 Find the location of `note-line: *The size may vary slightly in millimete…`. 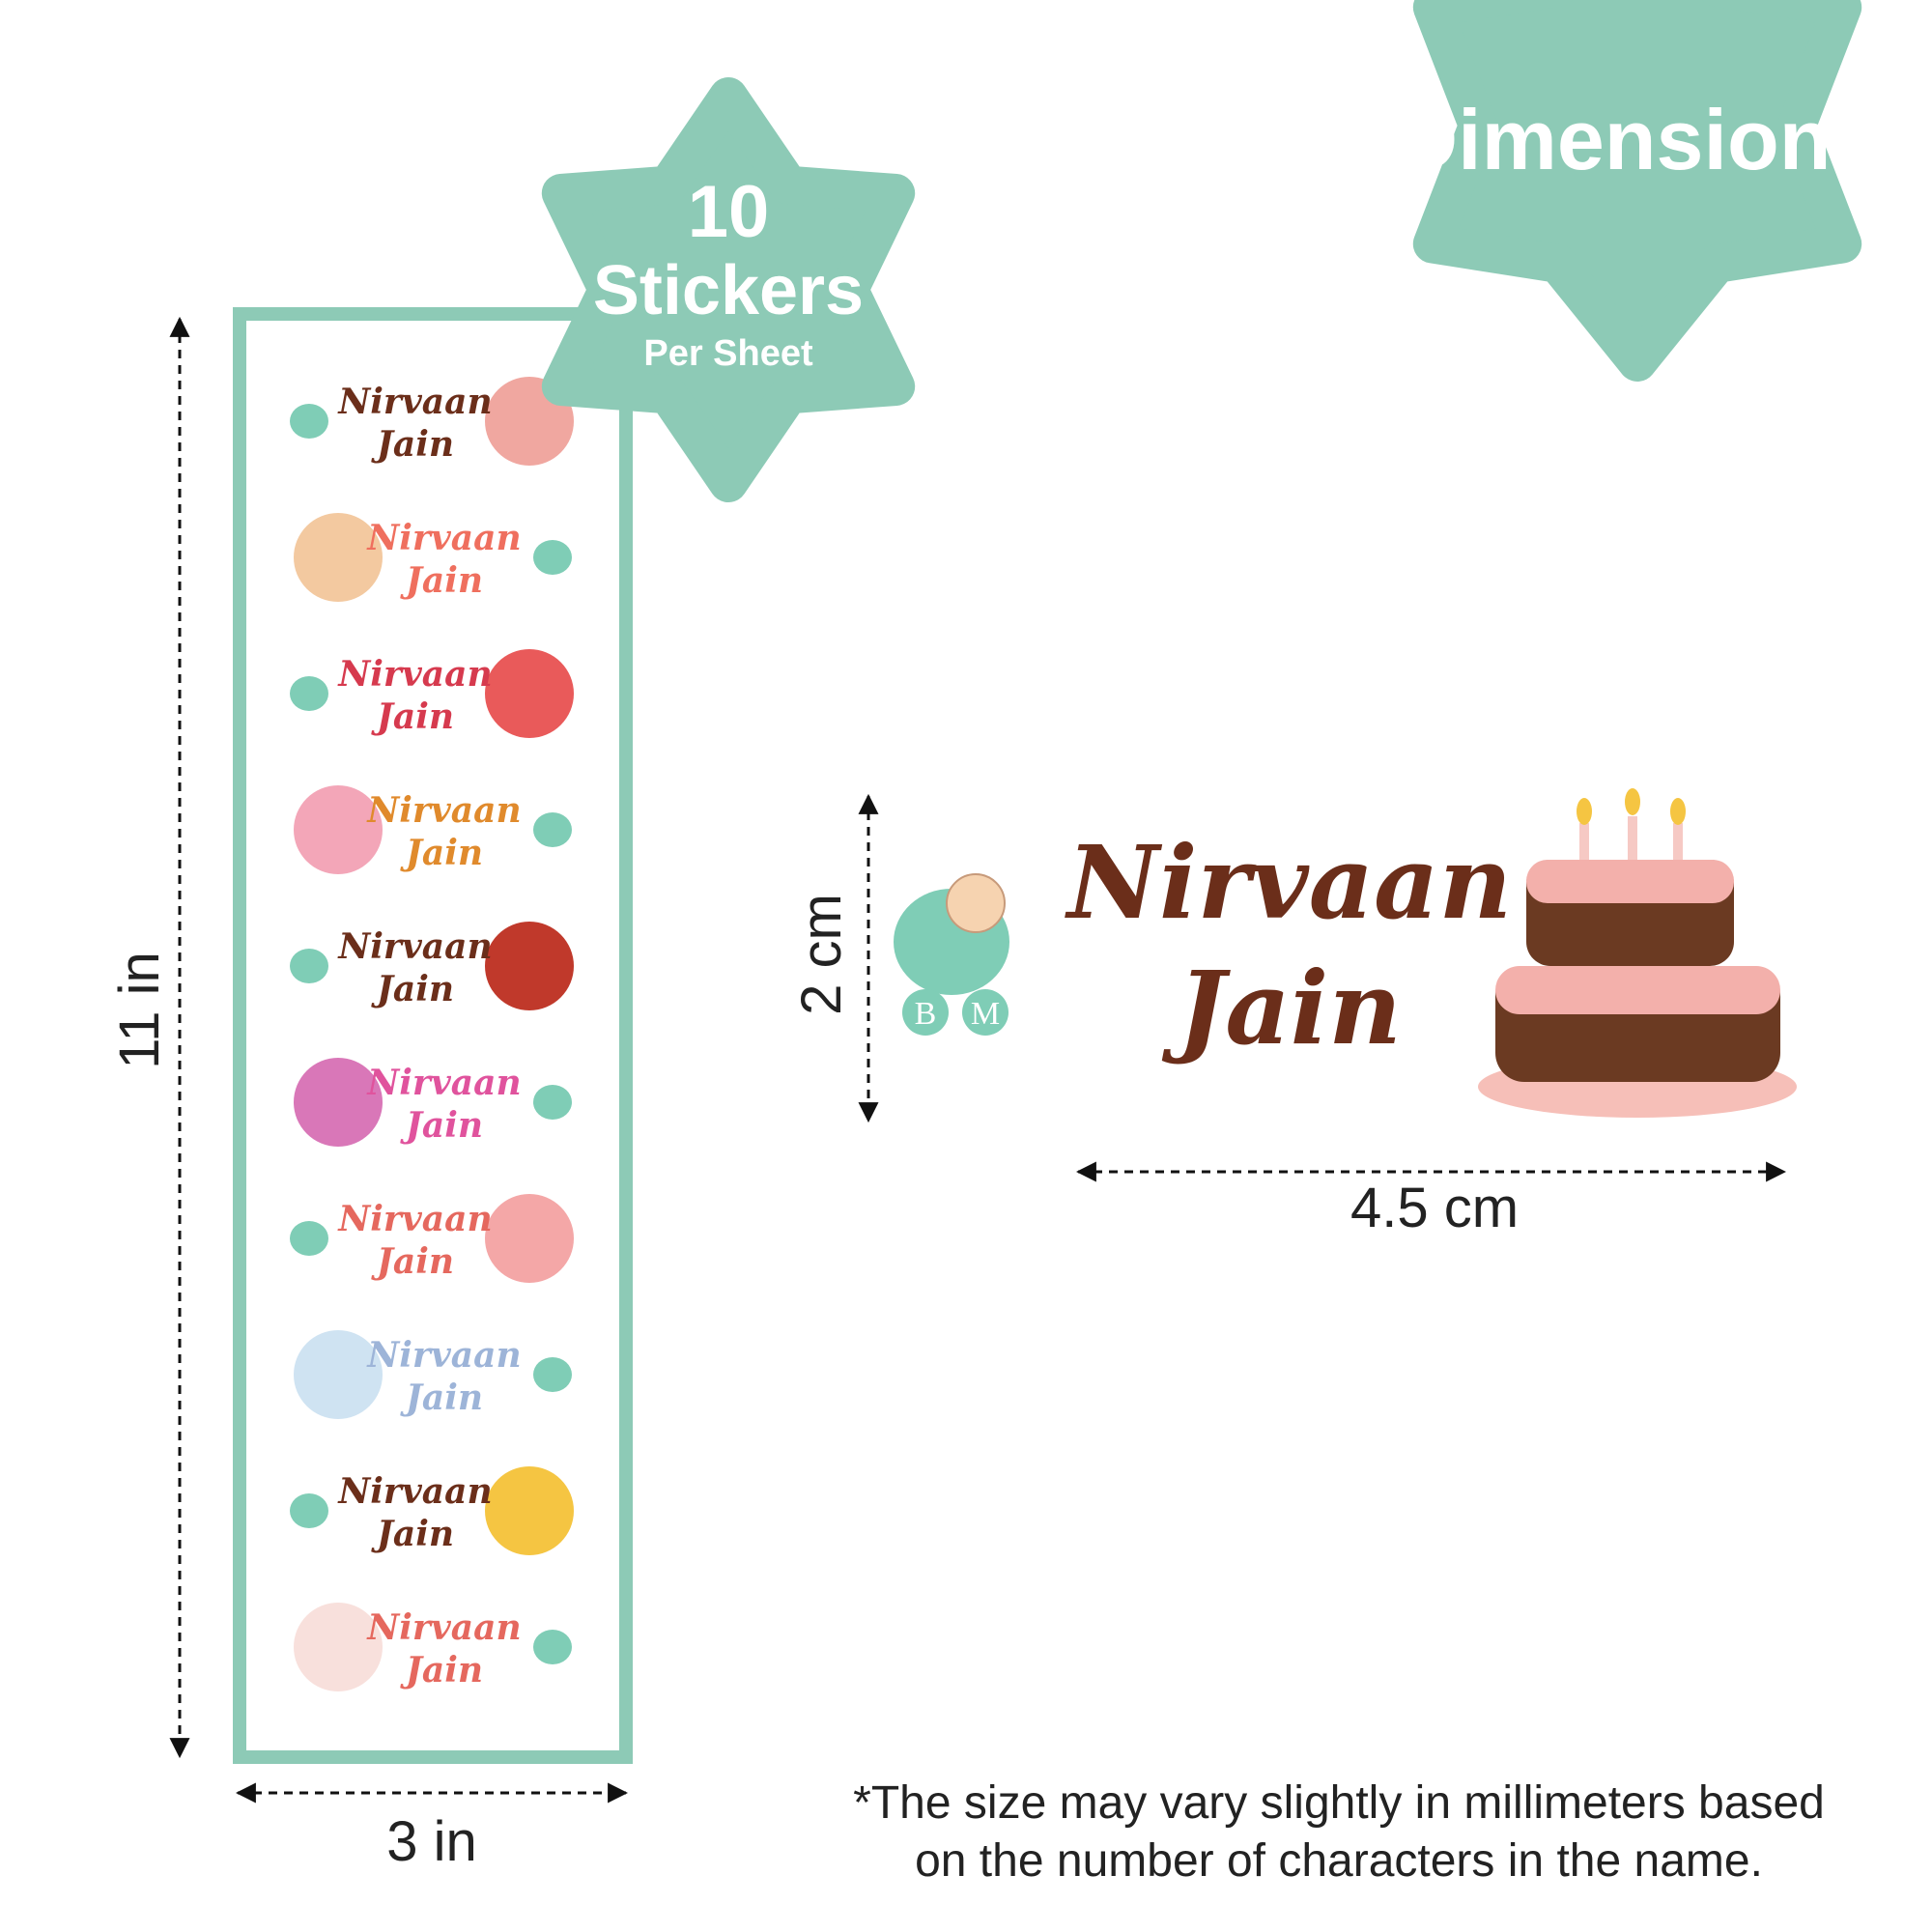

note-line: *The size may vary slightly in millimete… is located at coordinates (1339, 1803).